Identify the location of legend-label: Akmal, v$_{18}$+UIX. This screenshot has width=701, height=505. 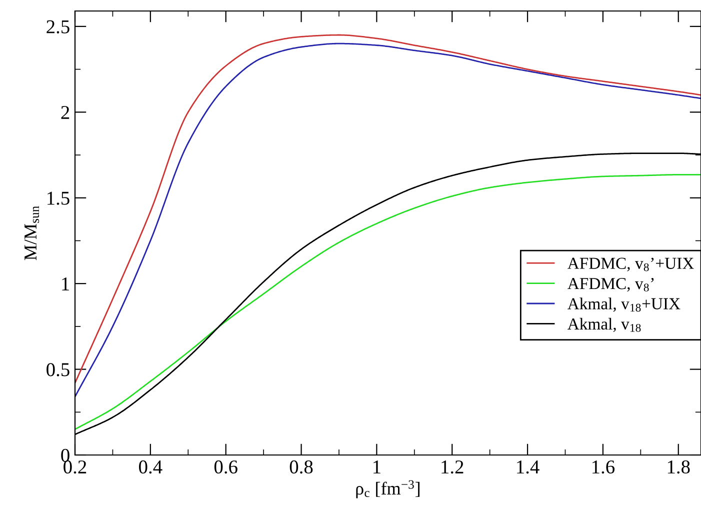
(623, 305).